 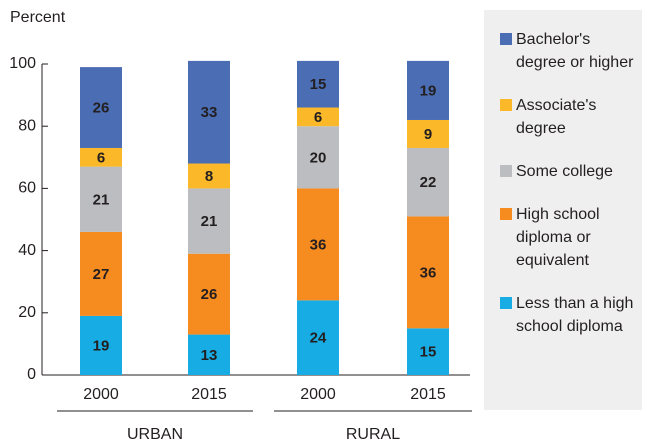 I want to click on legend-label: High school diploma or equivalent, so click(x=558, y=237).